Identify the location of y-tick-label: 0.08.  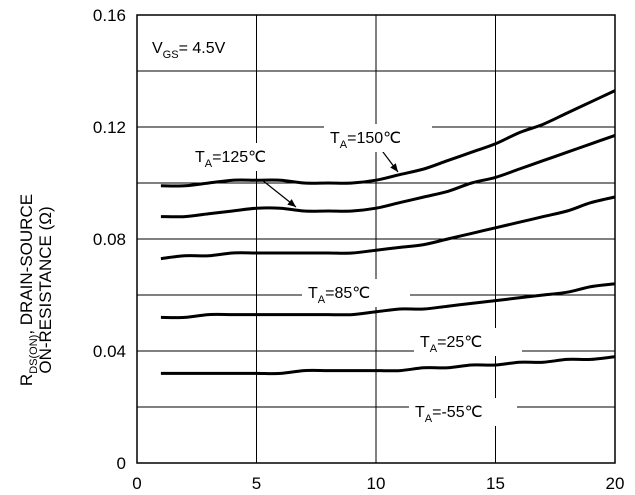
(109, 239).